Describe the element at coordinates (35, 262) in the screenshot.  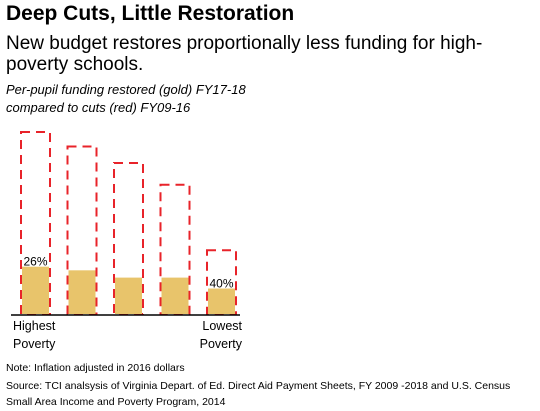
I see `bar-value-label: 26%` at that location.